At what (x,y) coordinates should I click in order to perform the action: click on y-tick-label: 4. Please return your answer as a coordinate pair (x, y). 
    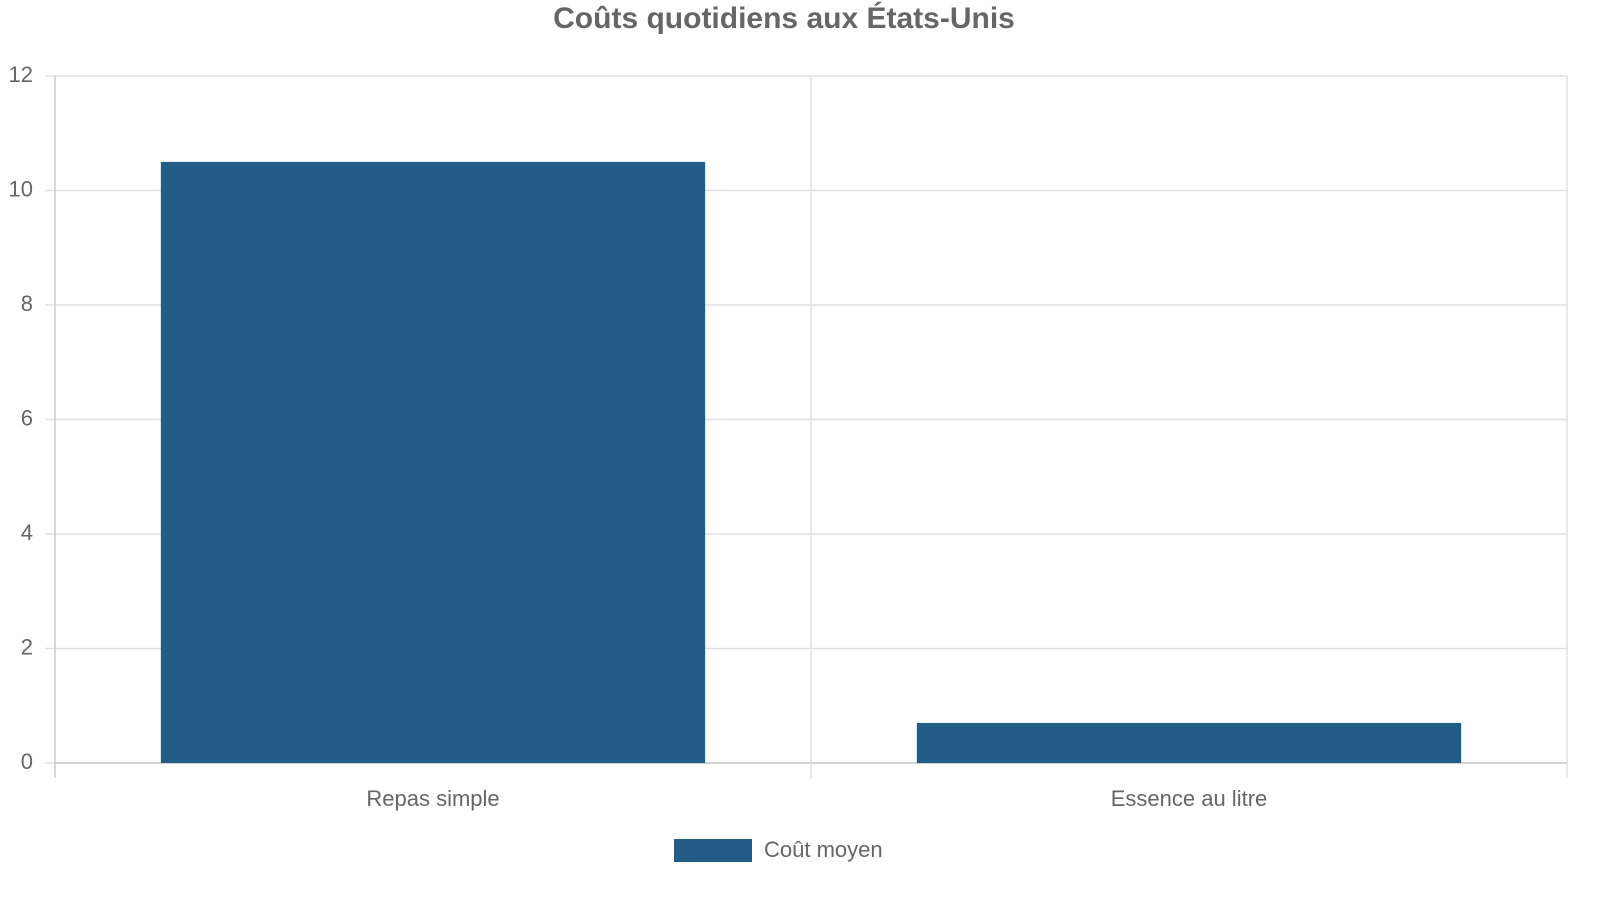
    Looking at the image, I should click on (27, 532).